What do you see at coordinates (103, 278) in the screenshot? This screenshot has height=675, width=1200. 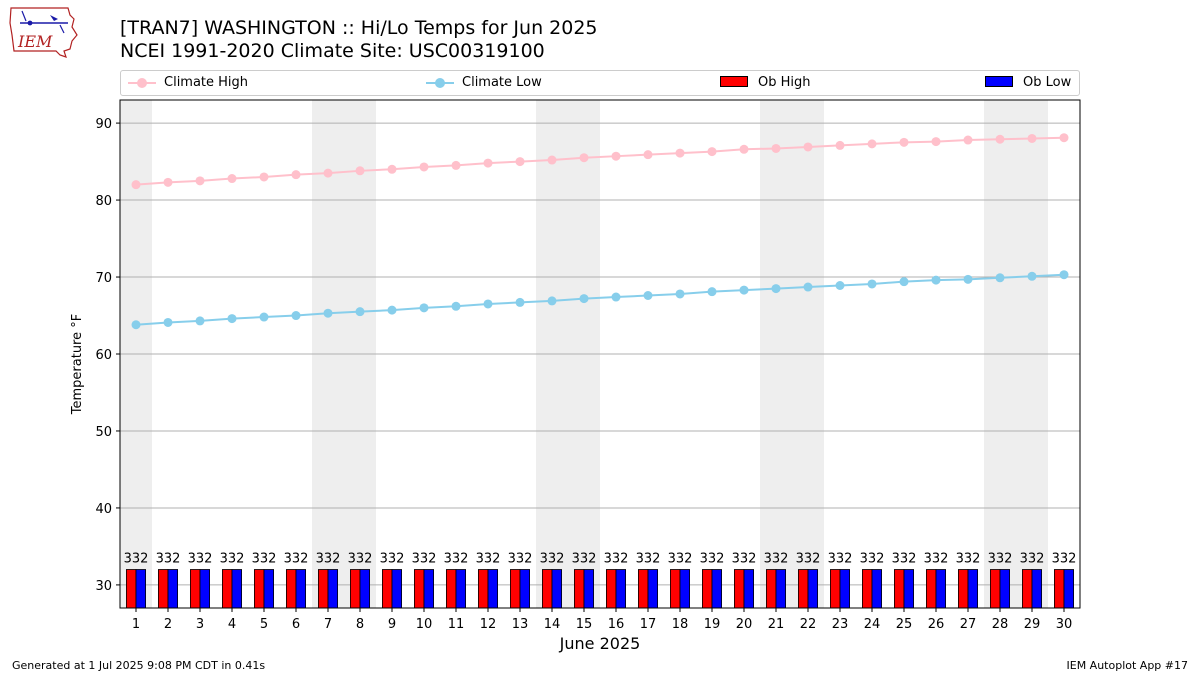 I see `y-tick-label: 70` at bounding box center [103, 278].